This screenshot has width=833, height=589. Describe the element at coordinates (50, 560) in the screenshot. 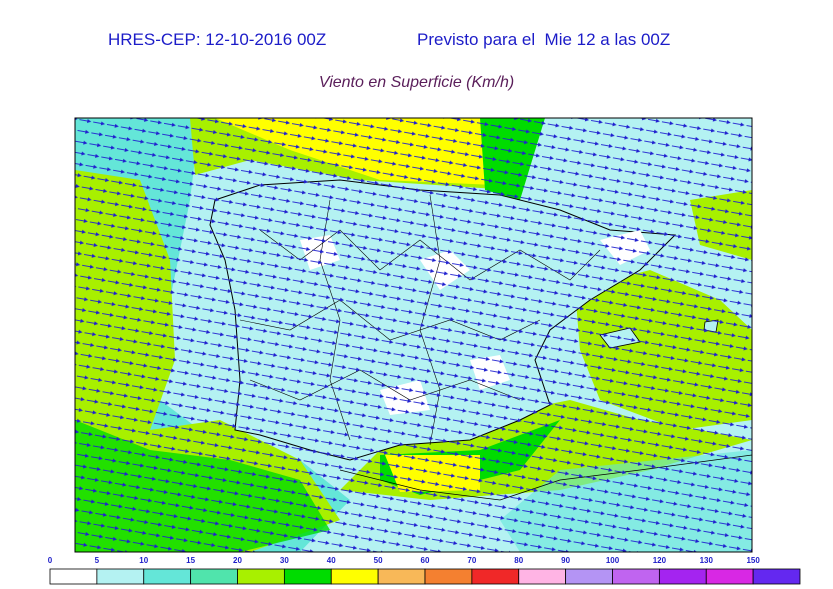

I see `scale-label: 0` at that location.